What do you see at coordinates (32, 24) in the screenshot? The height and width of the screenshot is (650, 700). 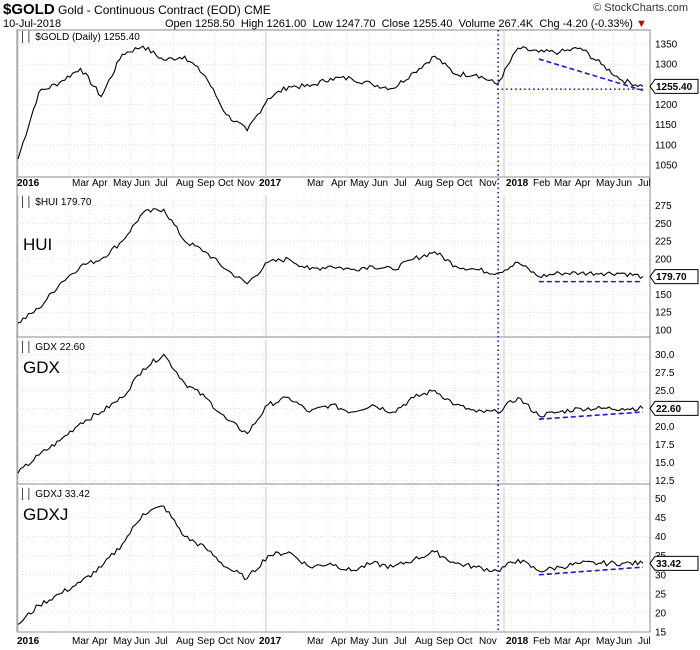 I see `quote-date: 10-Jul-2018` at bounding box center [32, 24].